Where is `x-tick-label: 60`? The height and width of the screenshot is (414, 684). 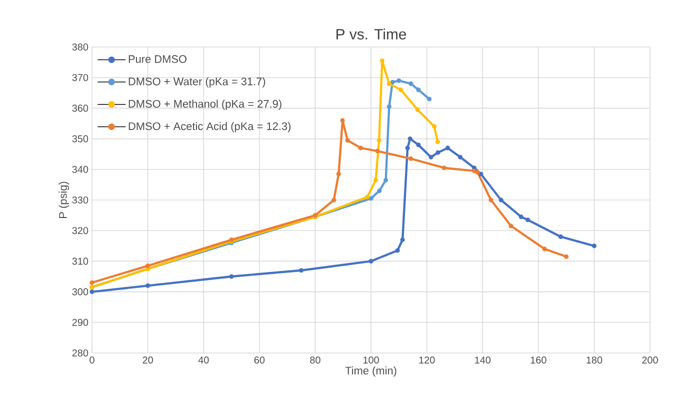
x-tick-label: 60 is located at coordinates (259, 360).